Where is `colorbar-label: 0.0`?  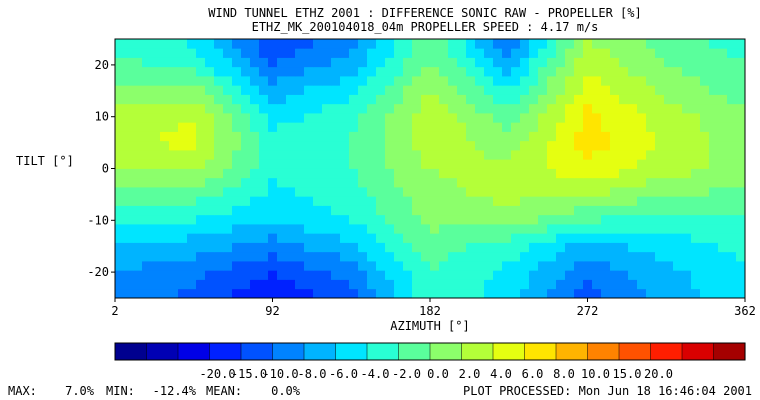 colorbar-label: 0.0 is located at coordinates (438, 374).